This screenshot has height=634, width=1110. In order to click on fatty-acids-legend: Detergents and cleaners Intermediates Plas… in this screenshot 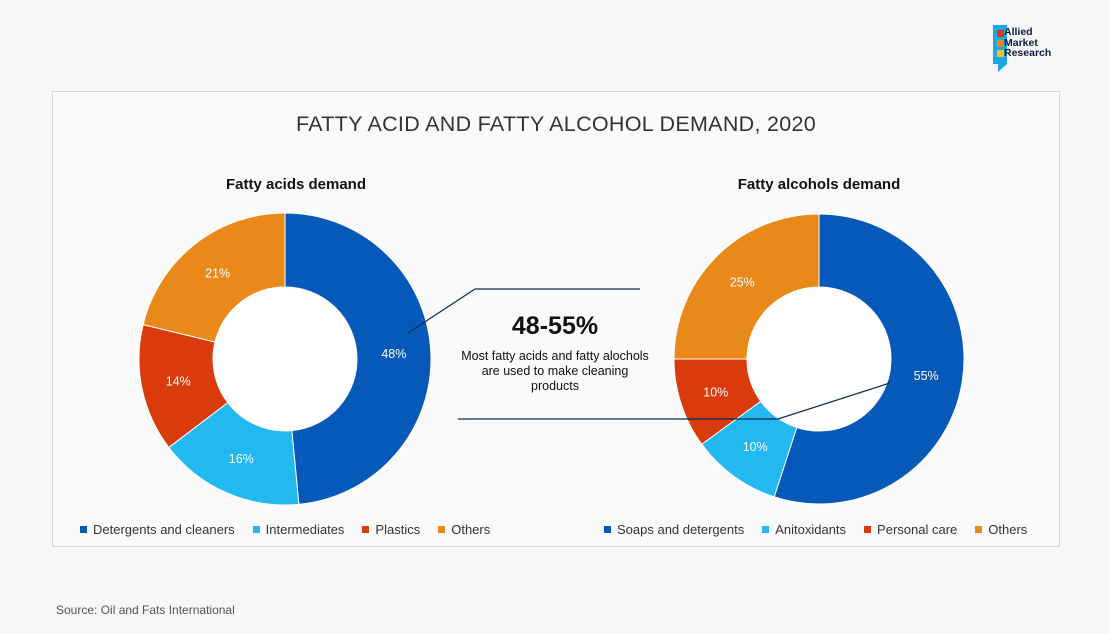, I will do `click(294, 529)`.